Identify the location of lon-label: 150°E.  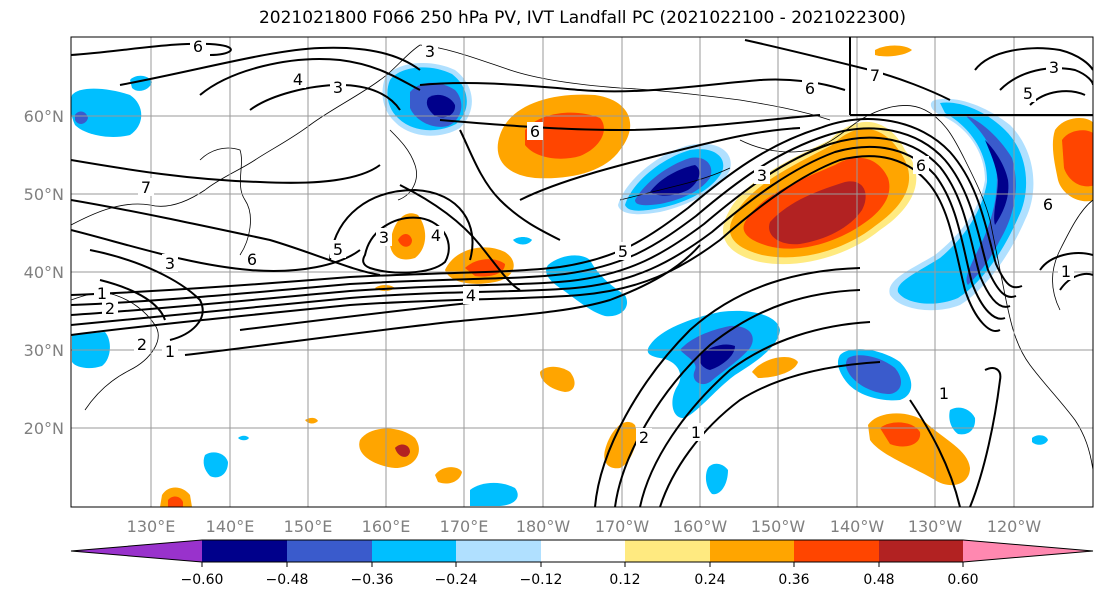
(308, 526).